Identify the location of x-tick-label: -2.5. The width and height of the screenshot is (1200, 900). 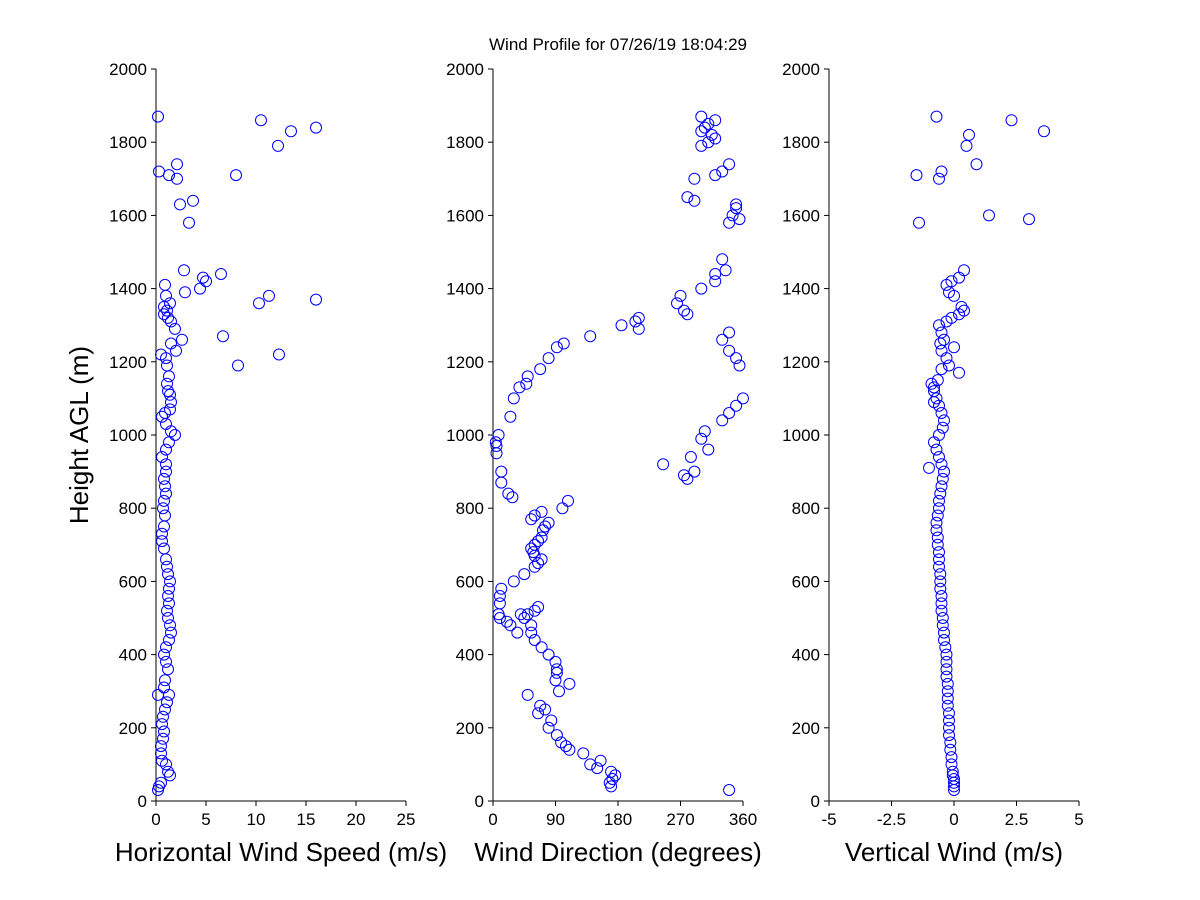
(891, 819).